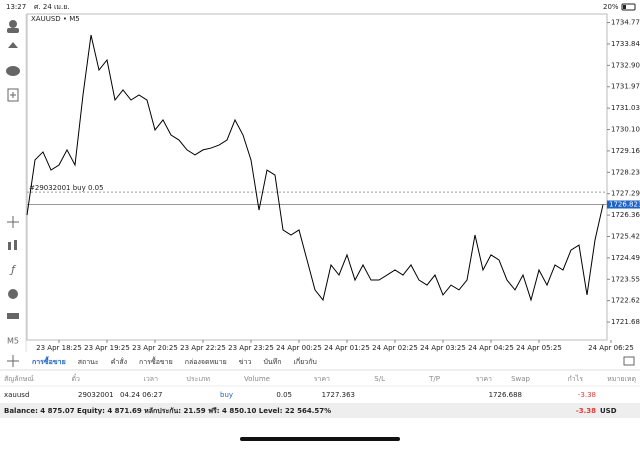 This screenshot has width=640, height=451. I want to click on table-cell: 0.05, so click(284, 395).